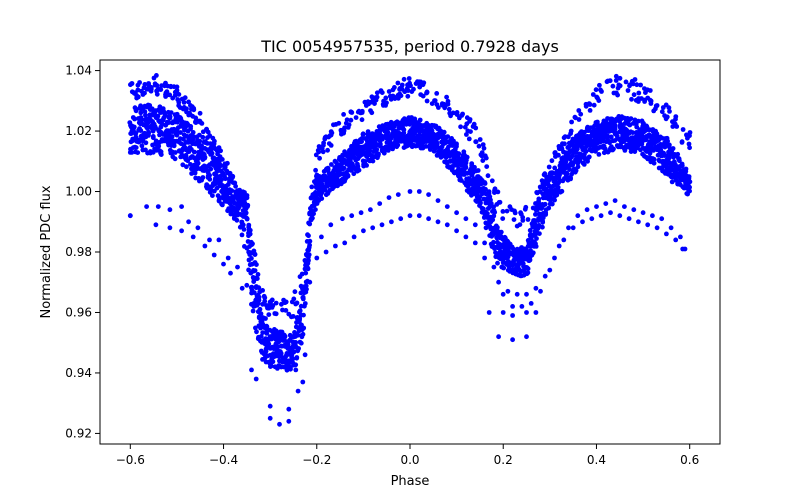 The width and height of the screenshot is (800, 504). What do you see at coordinates (689, 460) in the screenshot?
I see `x-tick-label: 0.6` at bounding box center [689, 460].